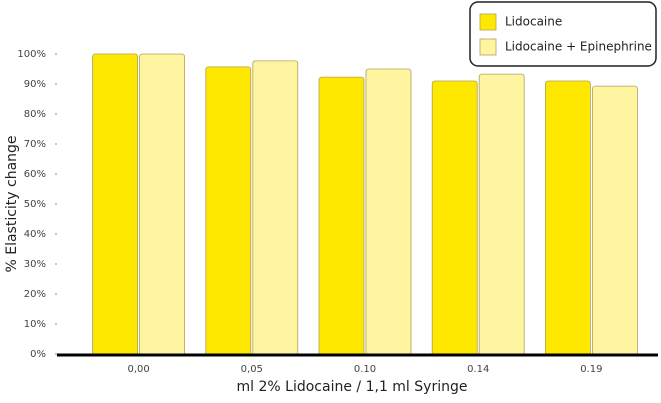 This screenshot has height=403, width=661. I want to click on y-tick-label: 60%, so click(35, 174).